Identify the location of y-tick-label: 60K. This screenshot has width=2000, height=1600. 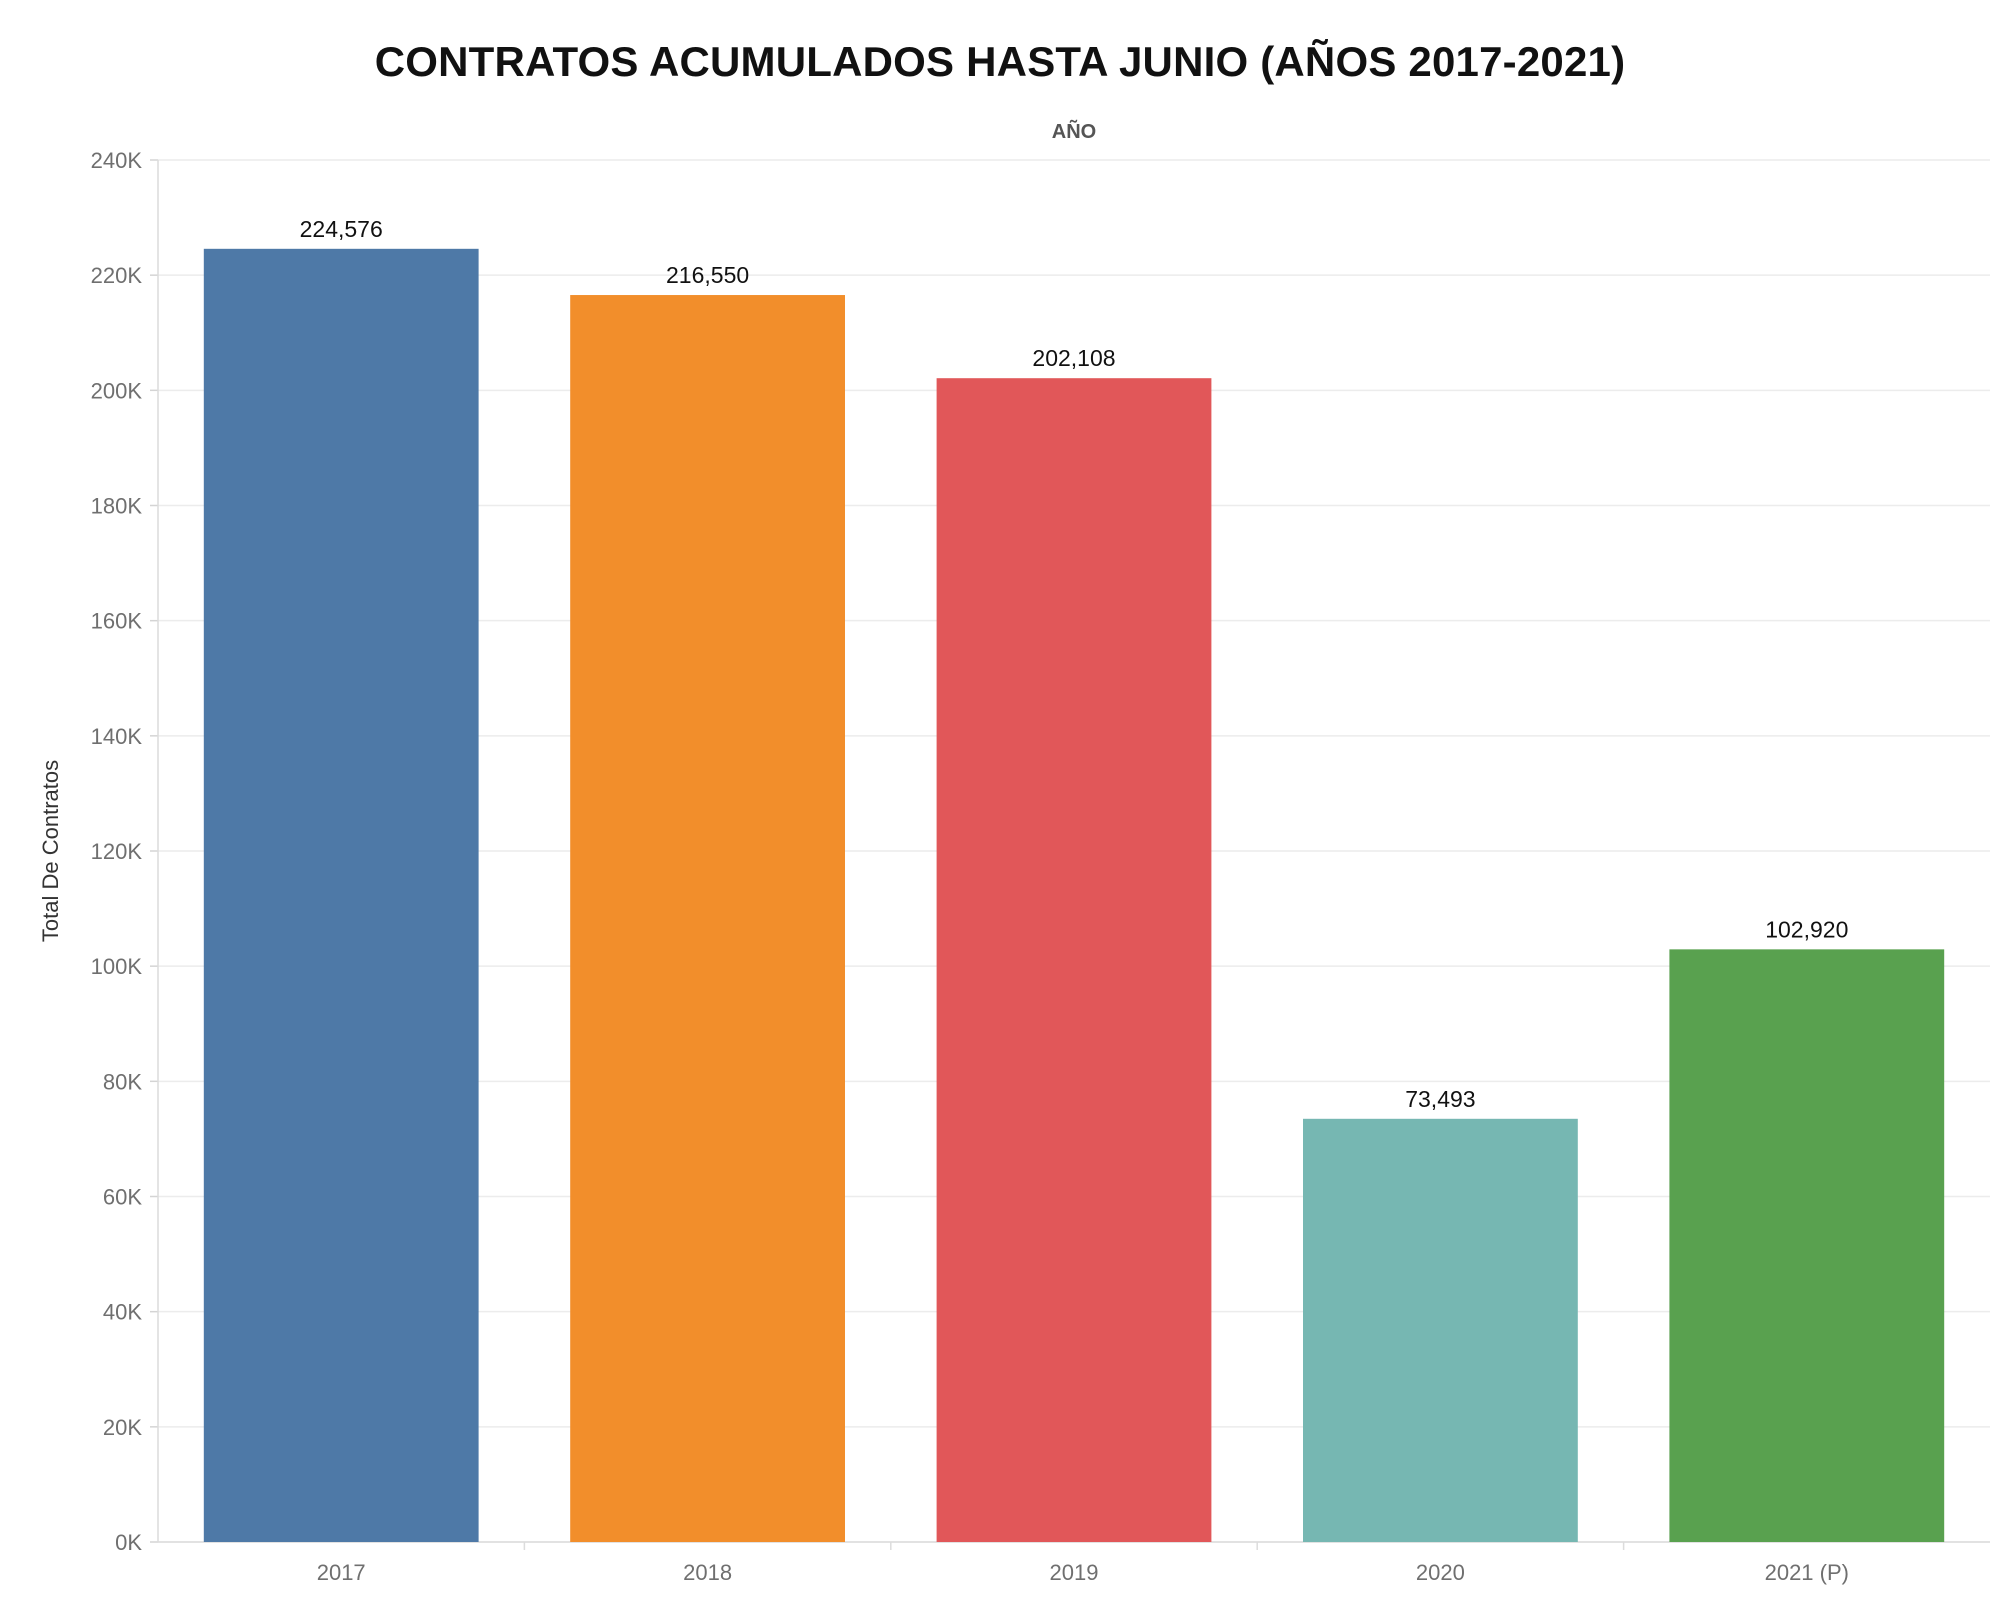
(122, 1197).